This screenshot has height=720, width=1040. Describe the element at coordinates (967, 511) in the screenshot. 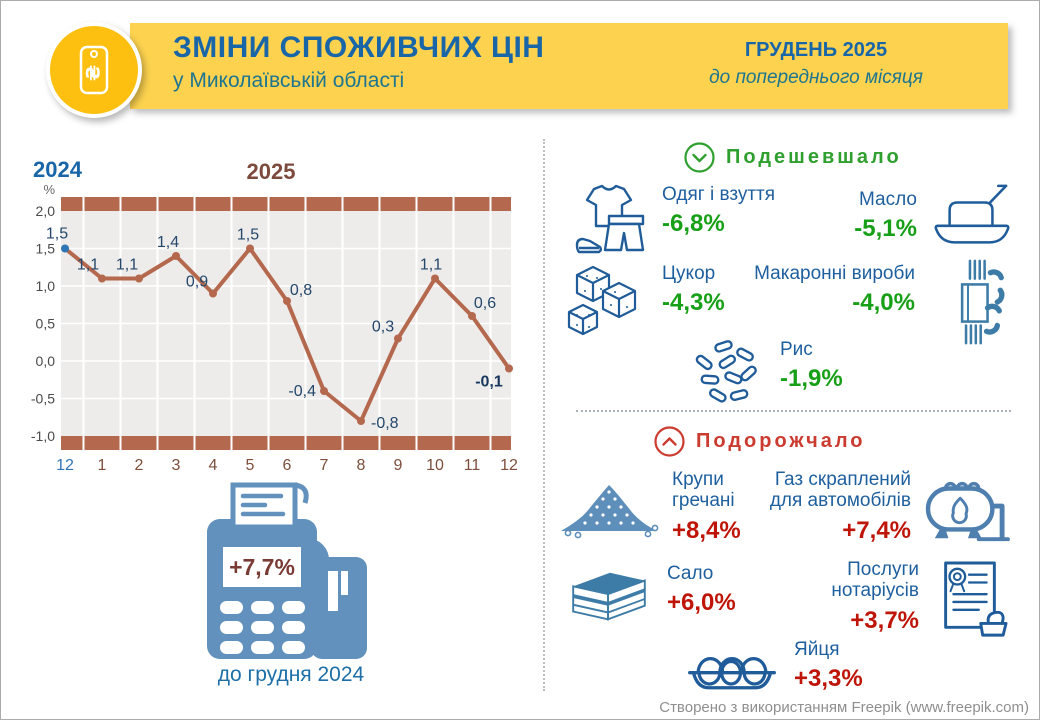

I see `gas-tank-icon` at that location.